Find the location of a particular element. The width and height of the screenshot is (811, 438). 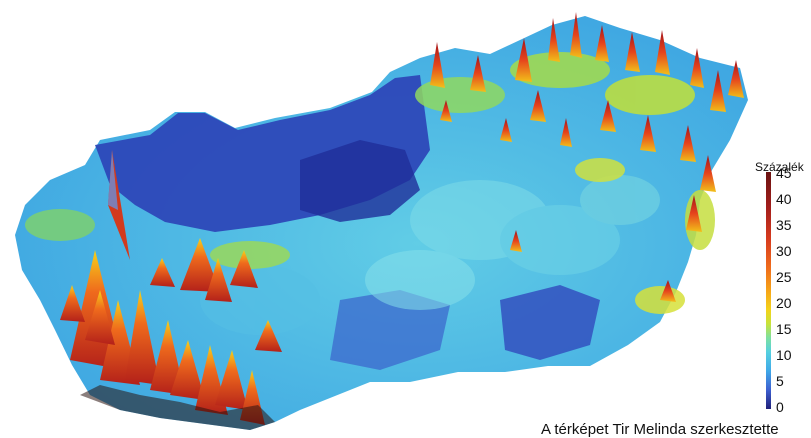

legend-title: Százalék is located at coordinates (779, 167).